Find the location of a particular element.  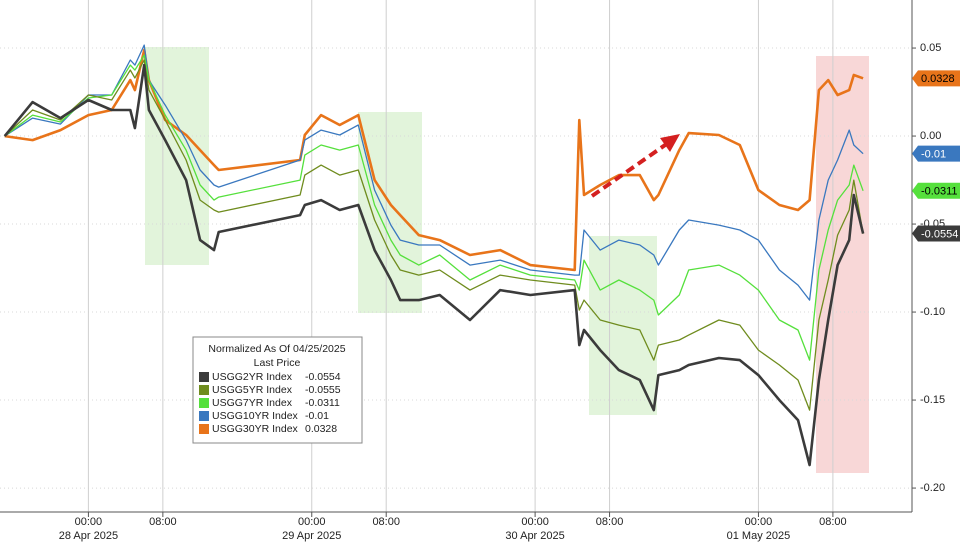

last-price-tags: -0.0554 -0.0311 -0.01 0.0328 is located at coordinates (936, 156).